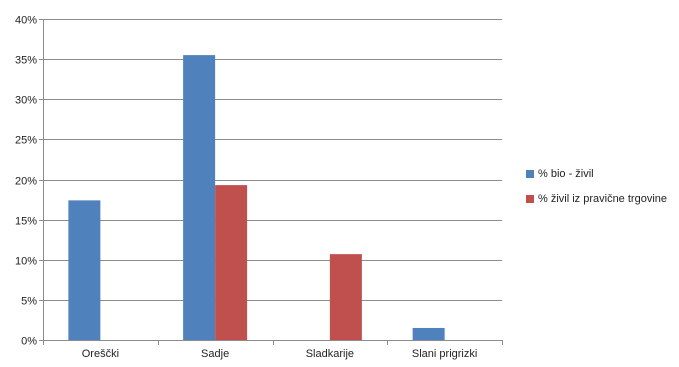  I want to click on x-tick-label: Sladkarije, so click(330, 354).